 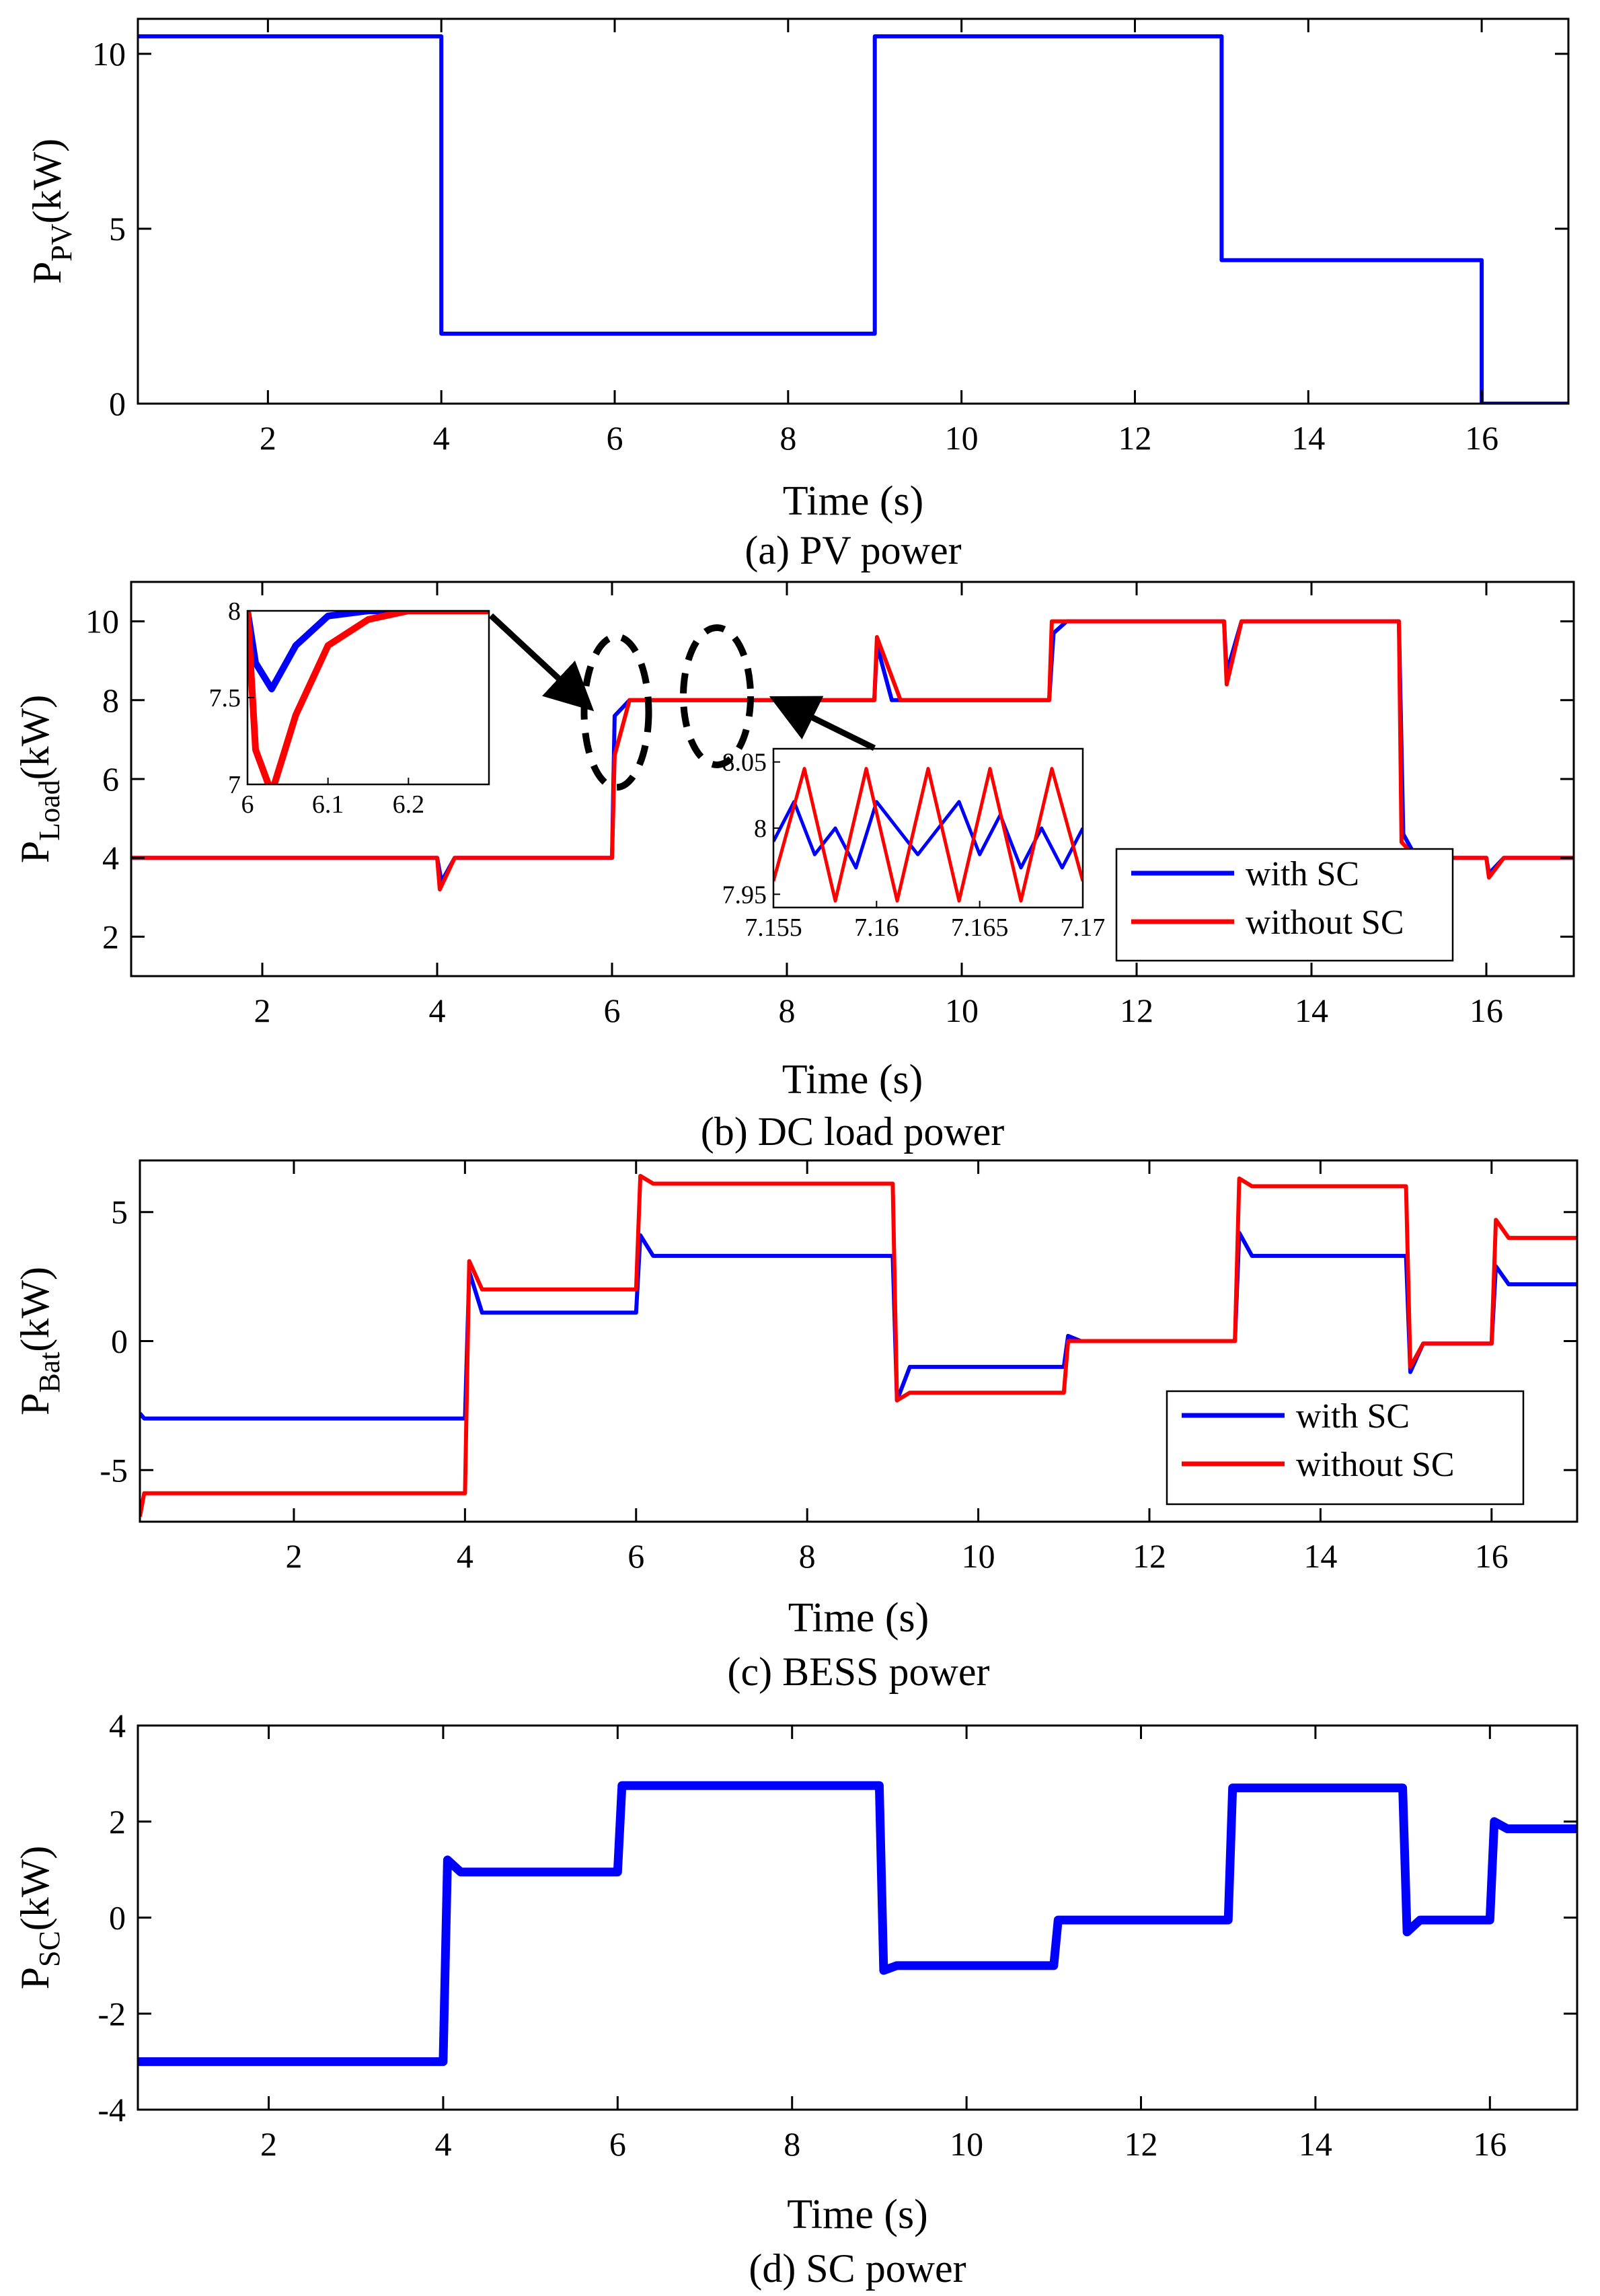 I want to click on inset-x-tick-label: 7.16, so click(x=876, y=928).